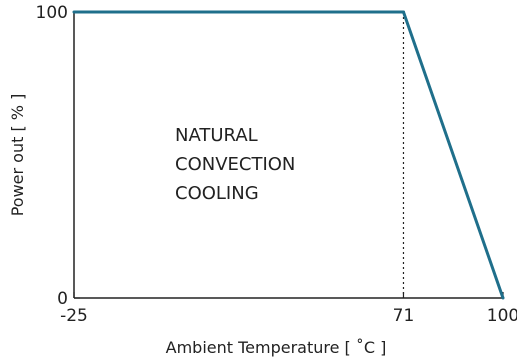  Describe the element at coordinates (17, 155) in the screenshot. I see `y-axis-label: Power out [ % ]` at that location.